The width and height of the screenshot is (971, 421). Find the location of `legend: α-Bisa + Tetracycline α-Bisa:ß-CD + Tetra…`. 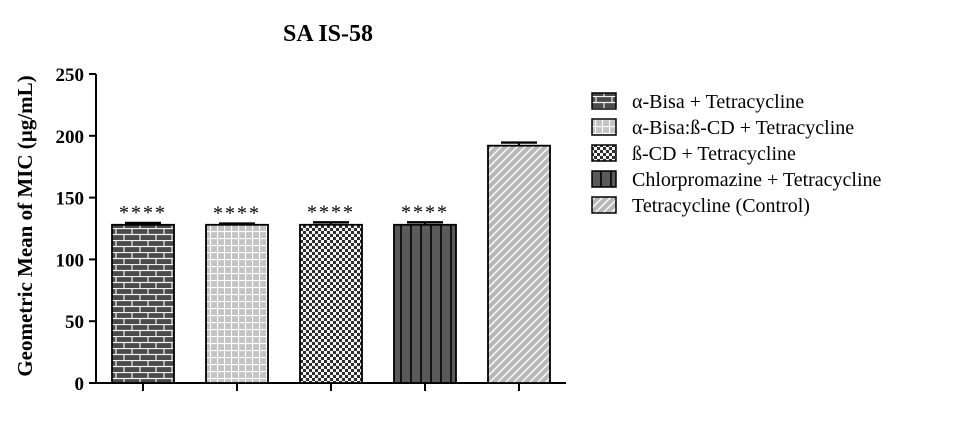

legend: α-Bisa + Tetracycline α-Bisa:ß-CD + Tetra… is located at coordinates (736, 154).